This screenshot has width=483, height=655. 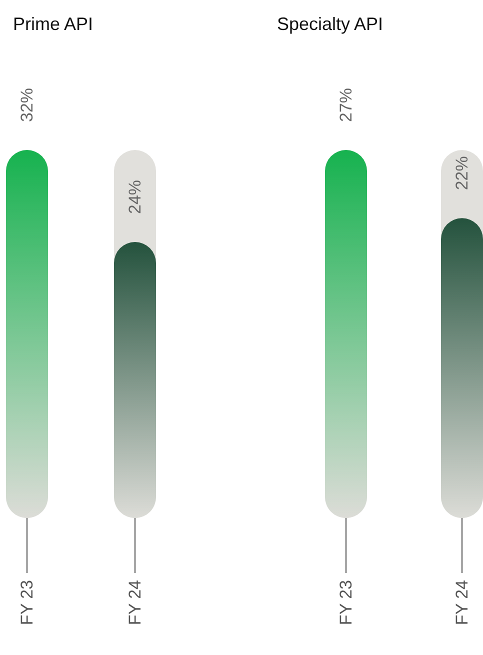 I want to click on data-label: 27%, so click(x=346, y=105).